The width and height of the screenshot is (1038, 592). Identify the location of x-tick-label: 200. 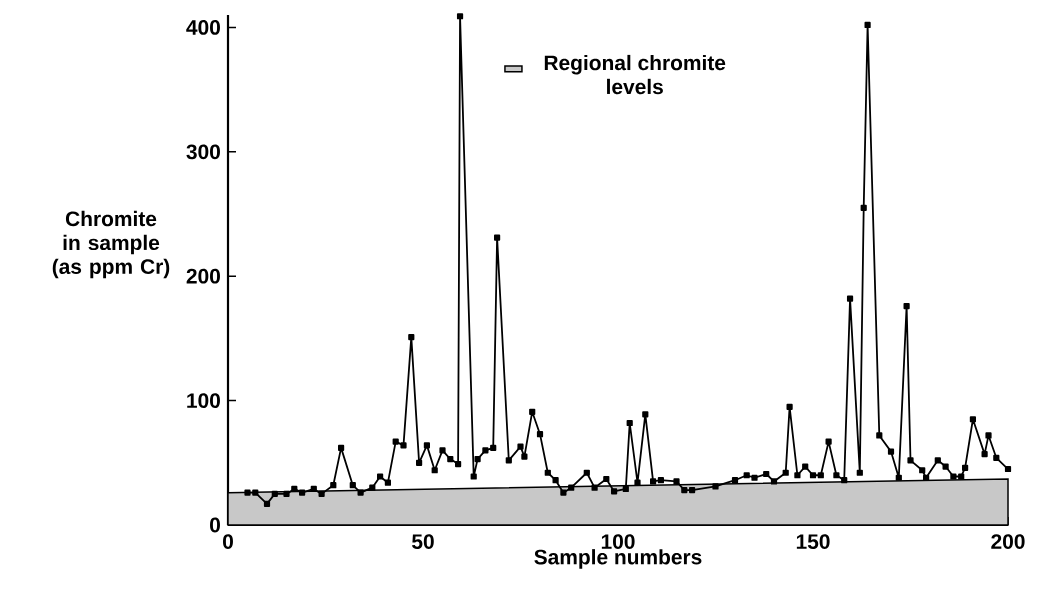
(1008, 541).